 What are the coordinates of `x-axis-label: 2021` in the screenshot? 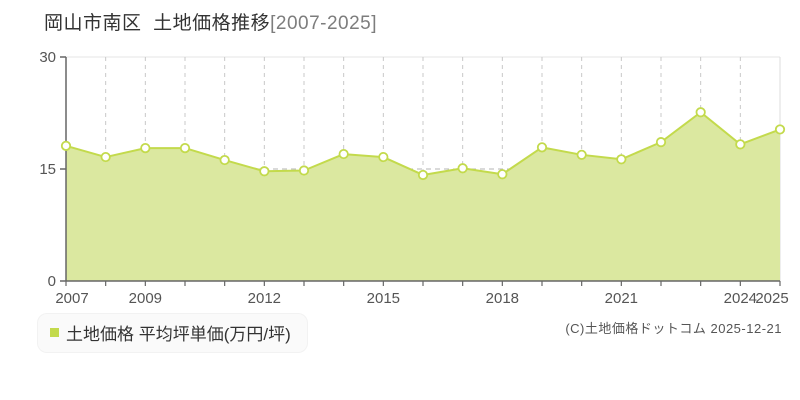 It's located at (621, 298).